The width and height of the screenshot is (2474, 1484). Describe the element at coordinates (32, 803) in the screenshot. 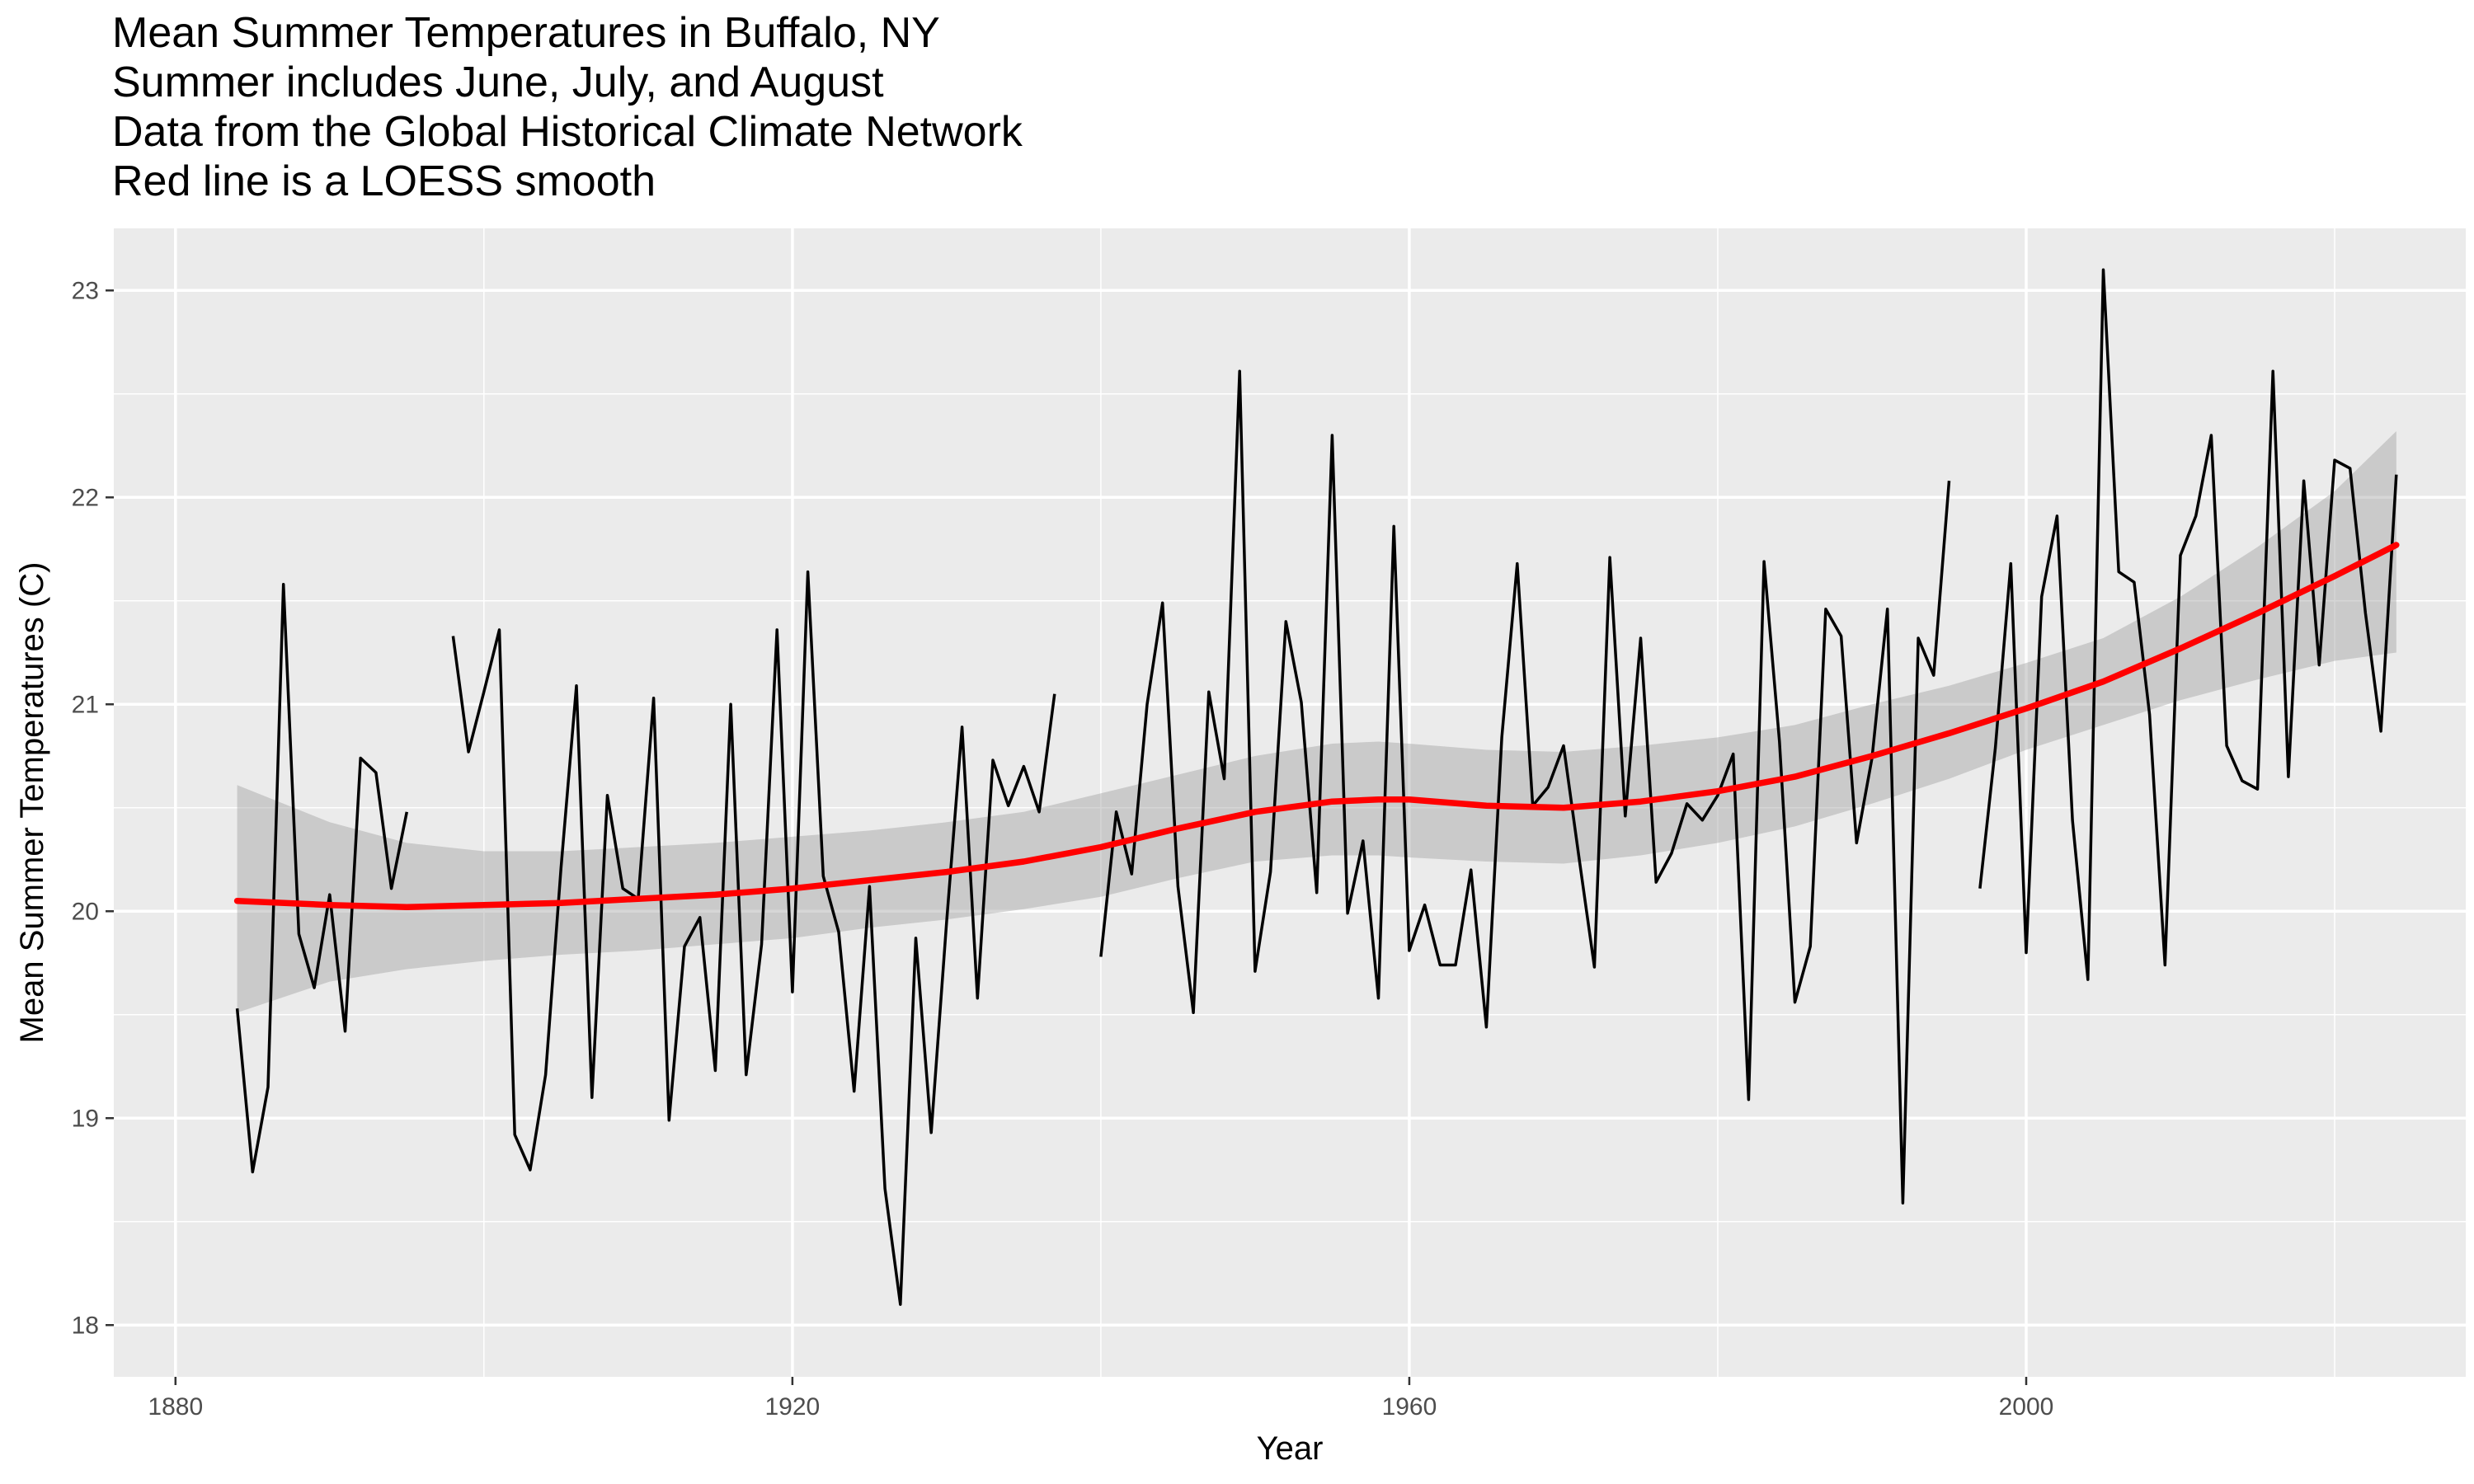

I see `y-axis-title: Mean Summer Temperatures (C)` at that location.